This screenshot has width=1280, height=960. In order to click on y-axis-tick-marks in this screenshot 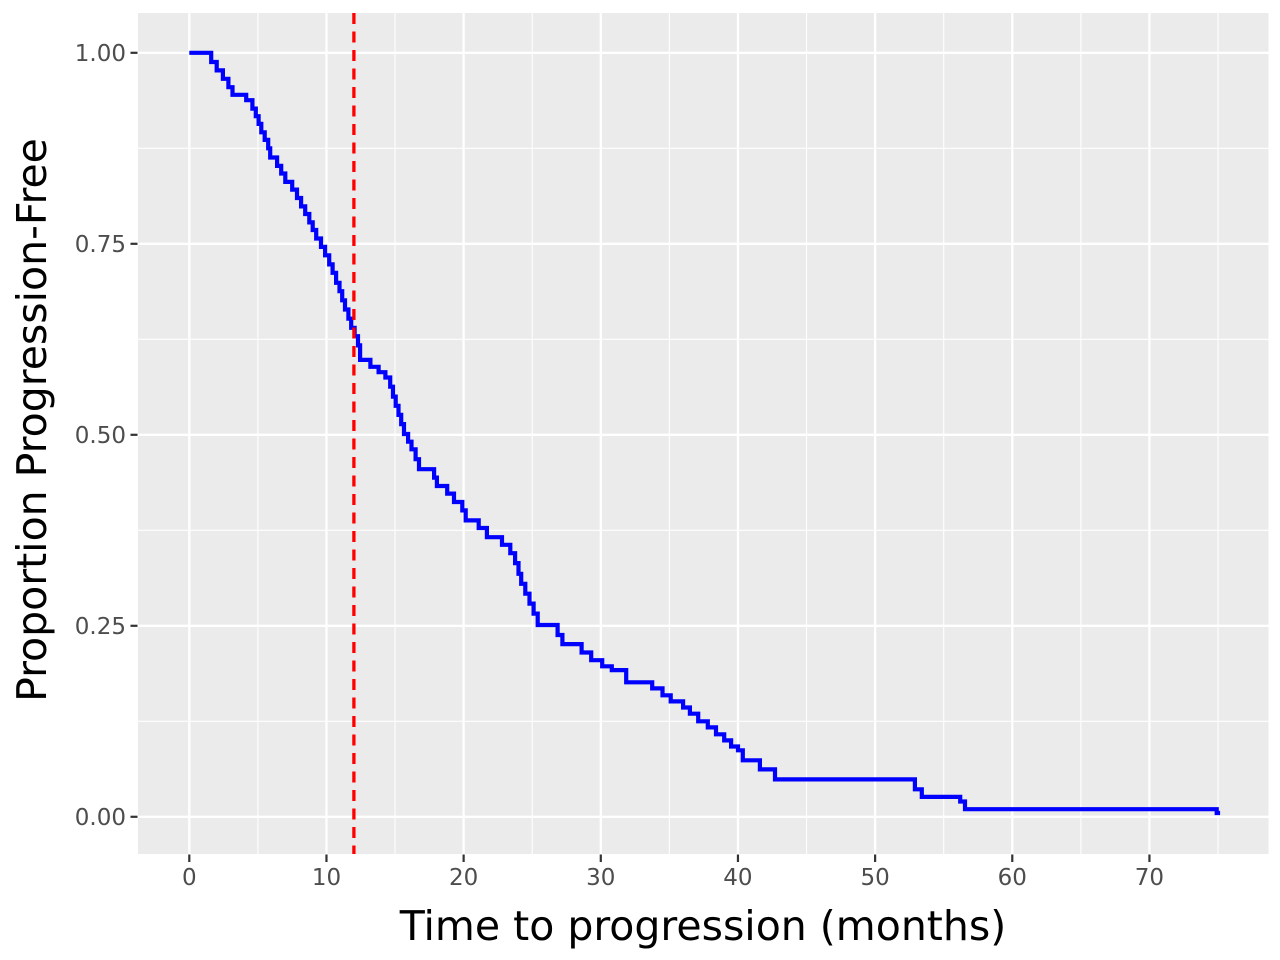, I will do `click(134, 434)`.